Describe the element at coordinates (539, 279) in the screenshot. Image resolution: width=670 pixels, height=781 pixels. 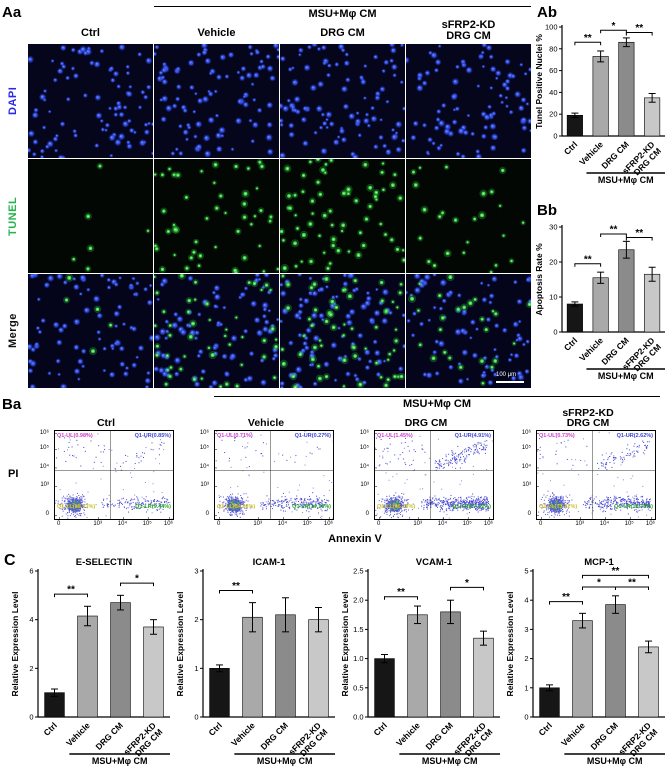
I see `svg-text: Apoptosis Rate %` at that location.